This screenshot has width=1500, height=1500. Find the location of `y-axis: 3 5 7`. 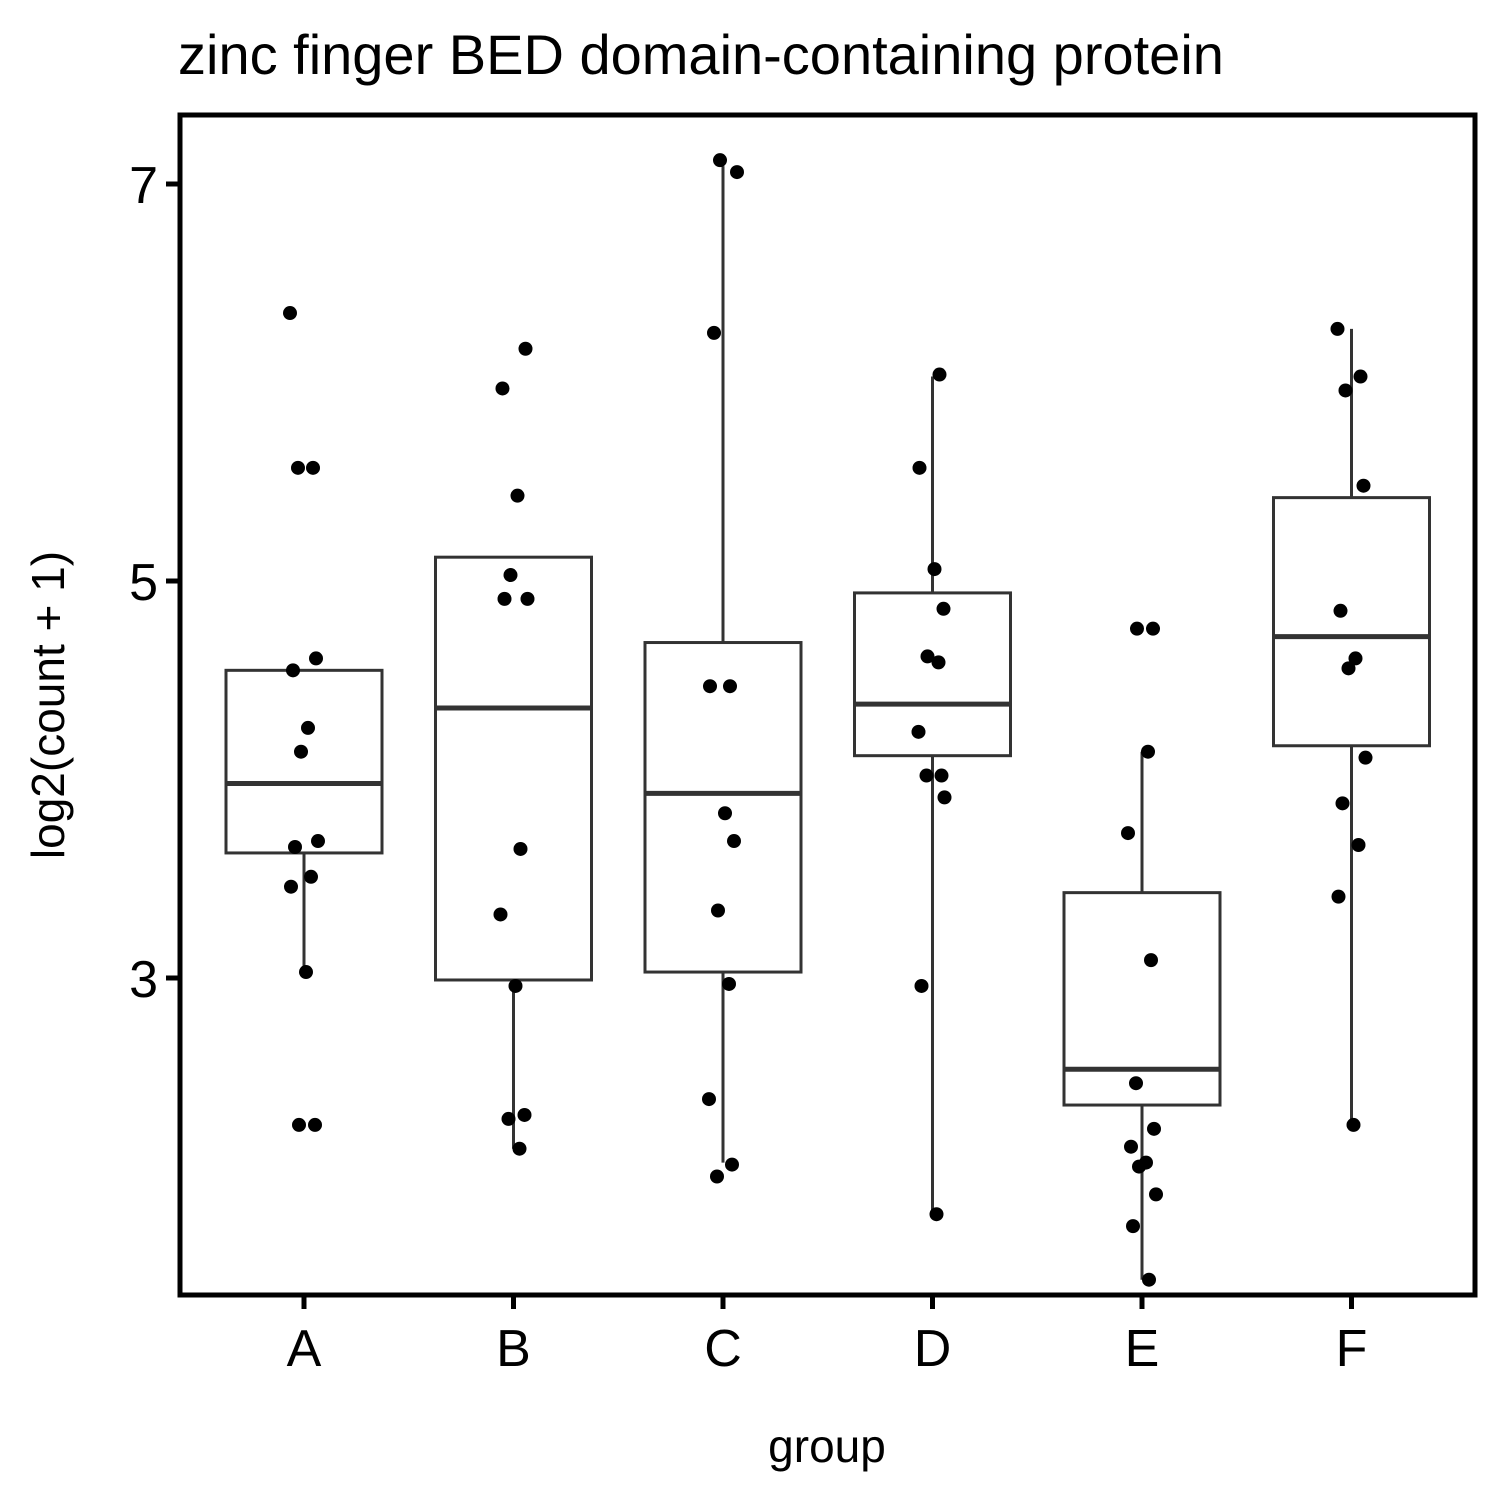

y-axis: 3 5 7 is located at coordinates (154, 583).